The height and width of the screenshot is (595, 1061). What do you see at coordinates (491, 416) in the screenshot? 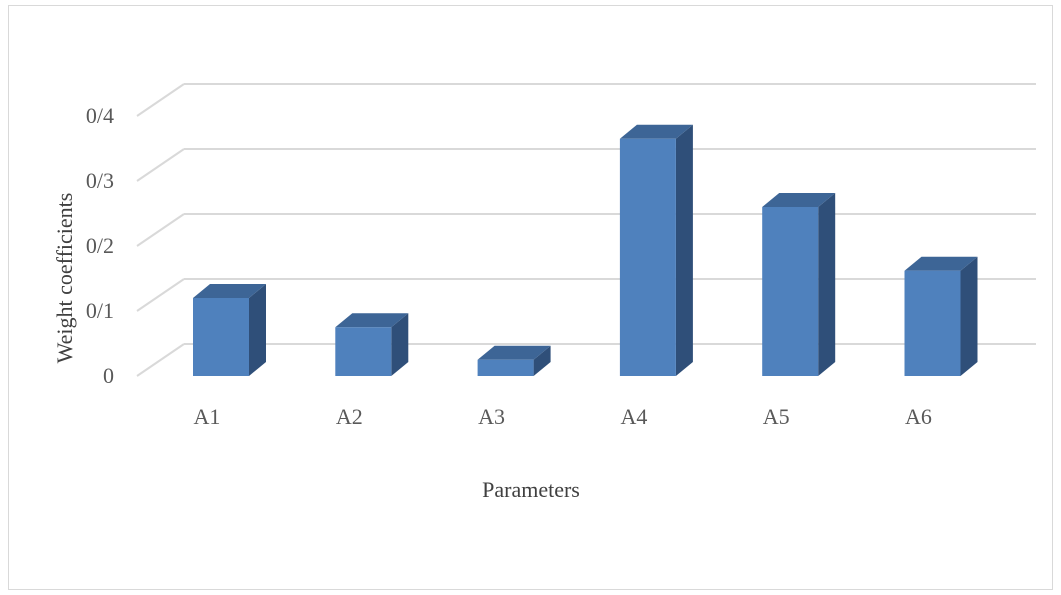
I see `x-tick-label: A3` at bounding box center [491, 416].